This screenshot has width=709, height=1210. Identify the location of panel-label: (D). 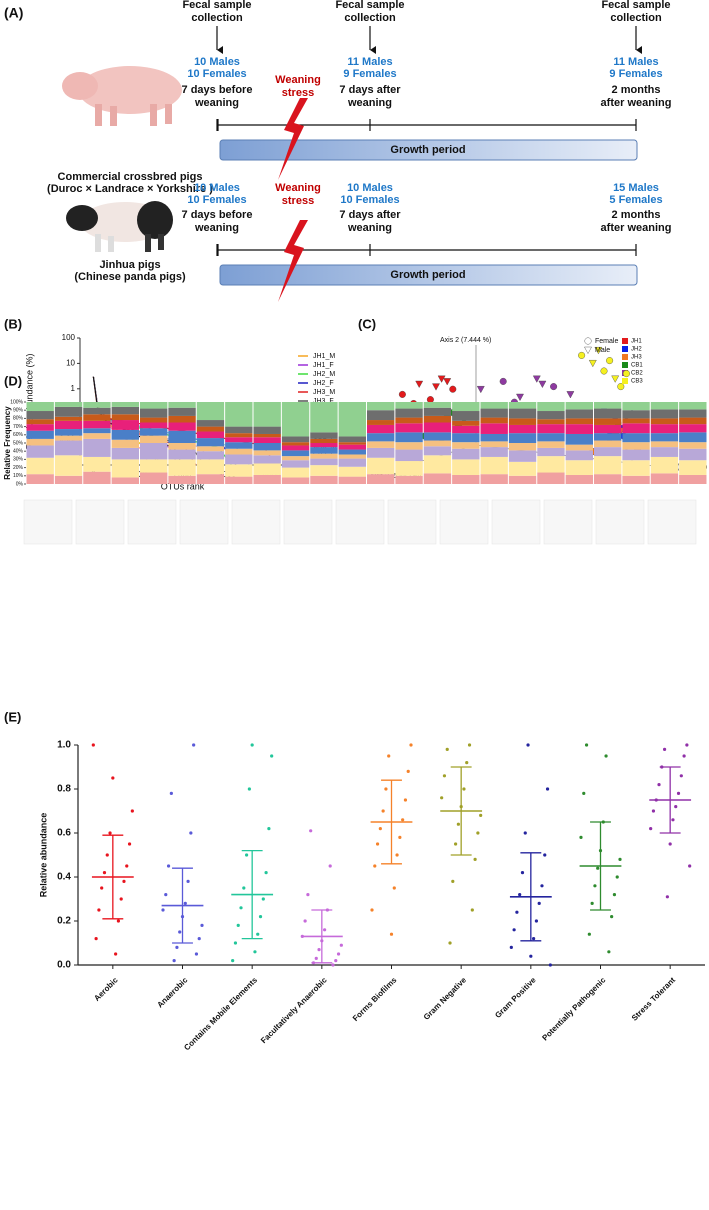
(13, 380).